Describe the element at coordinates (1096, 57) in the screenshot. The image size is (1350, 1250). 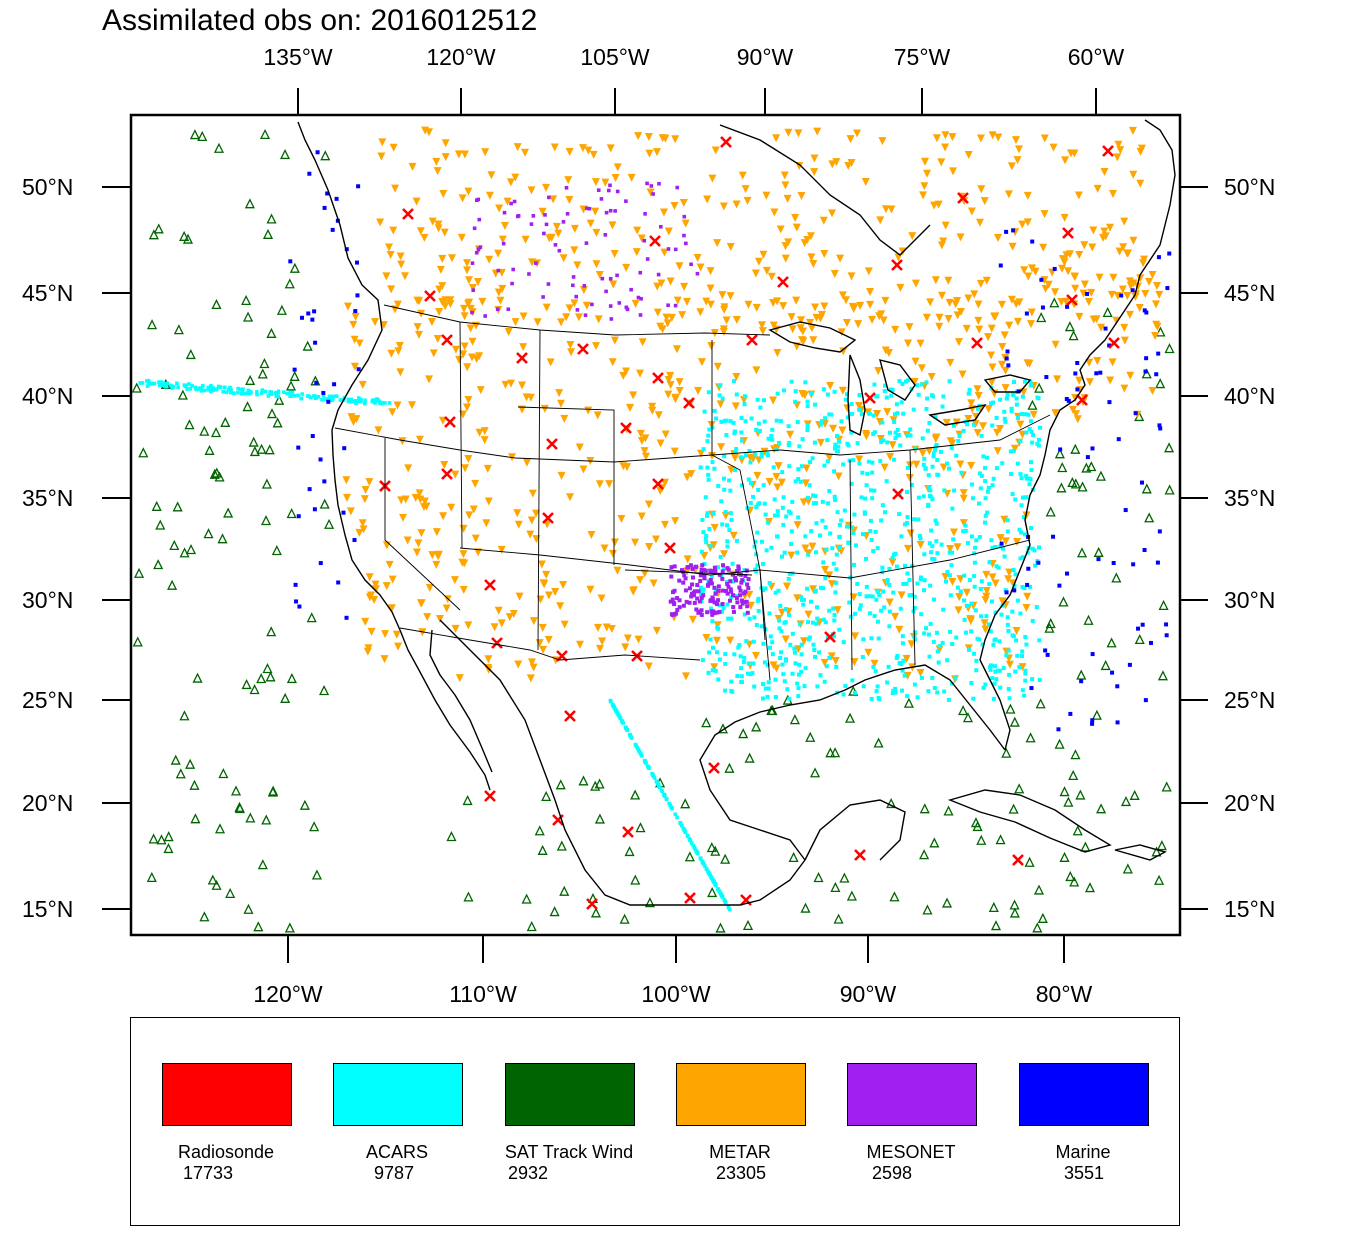
I see `top-lon-label: 60°W` at that location.